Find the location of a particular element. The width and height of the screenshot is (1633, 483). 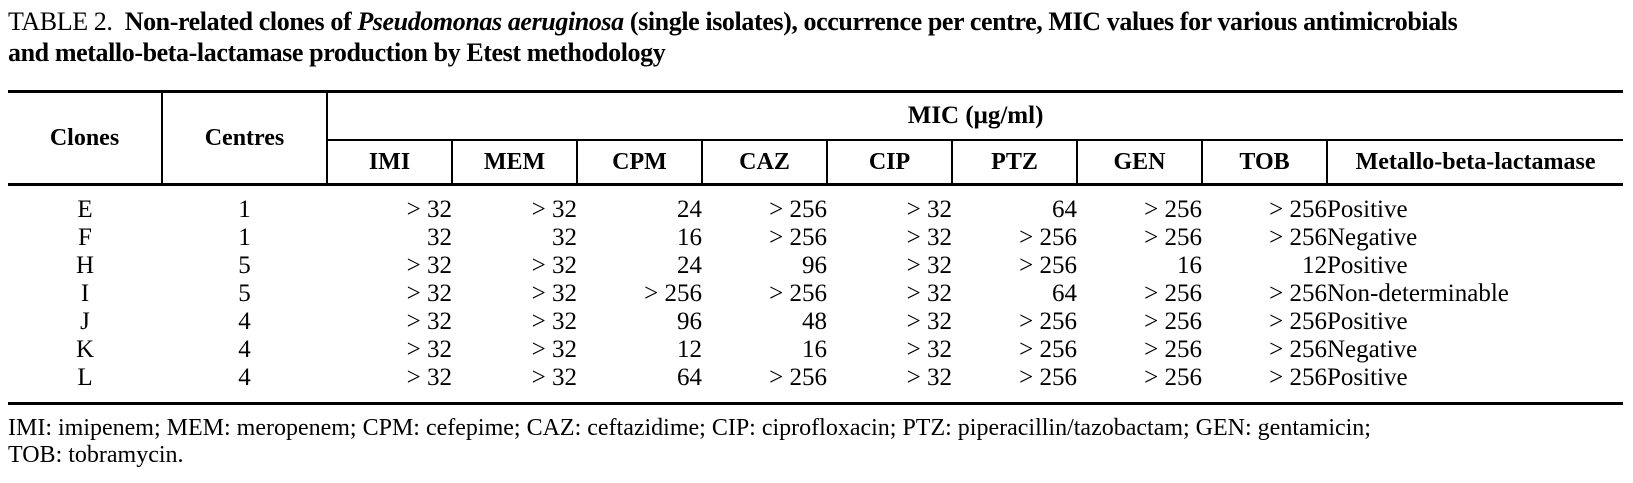

col-header-cip: CIP is located at coordinates (889, 163).